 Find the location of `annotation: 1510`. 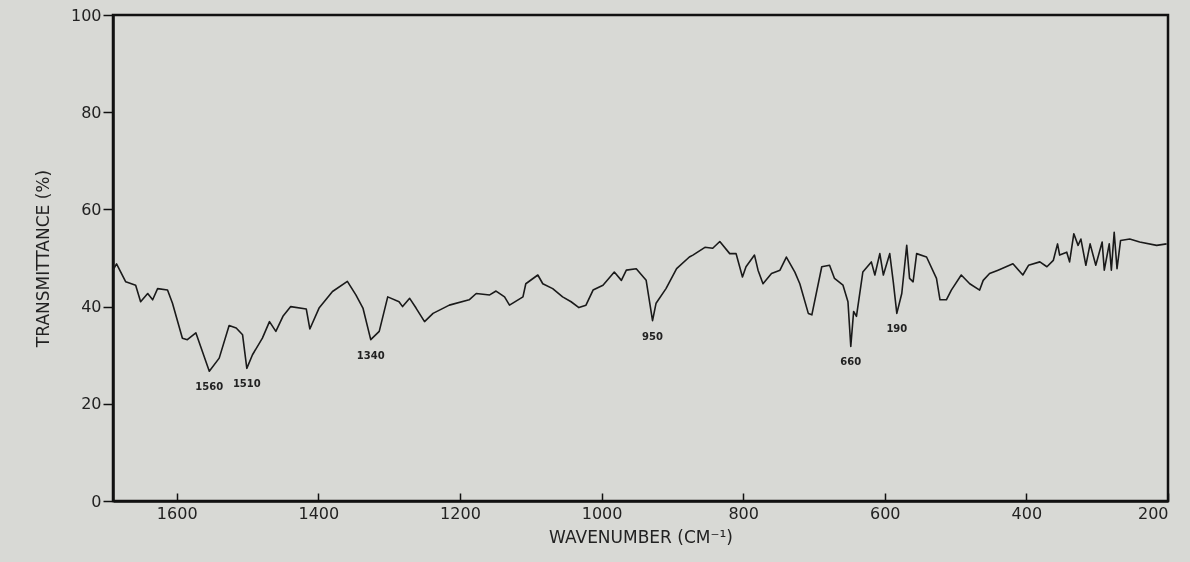

annotation: 1510 is located at coordinates (246, 384).